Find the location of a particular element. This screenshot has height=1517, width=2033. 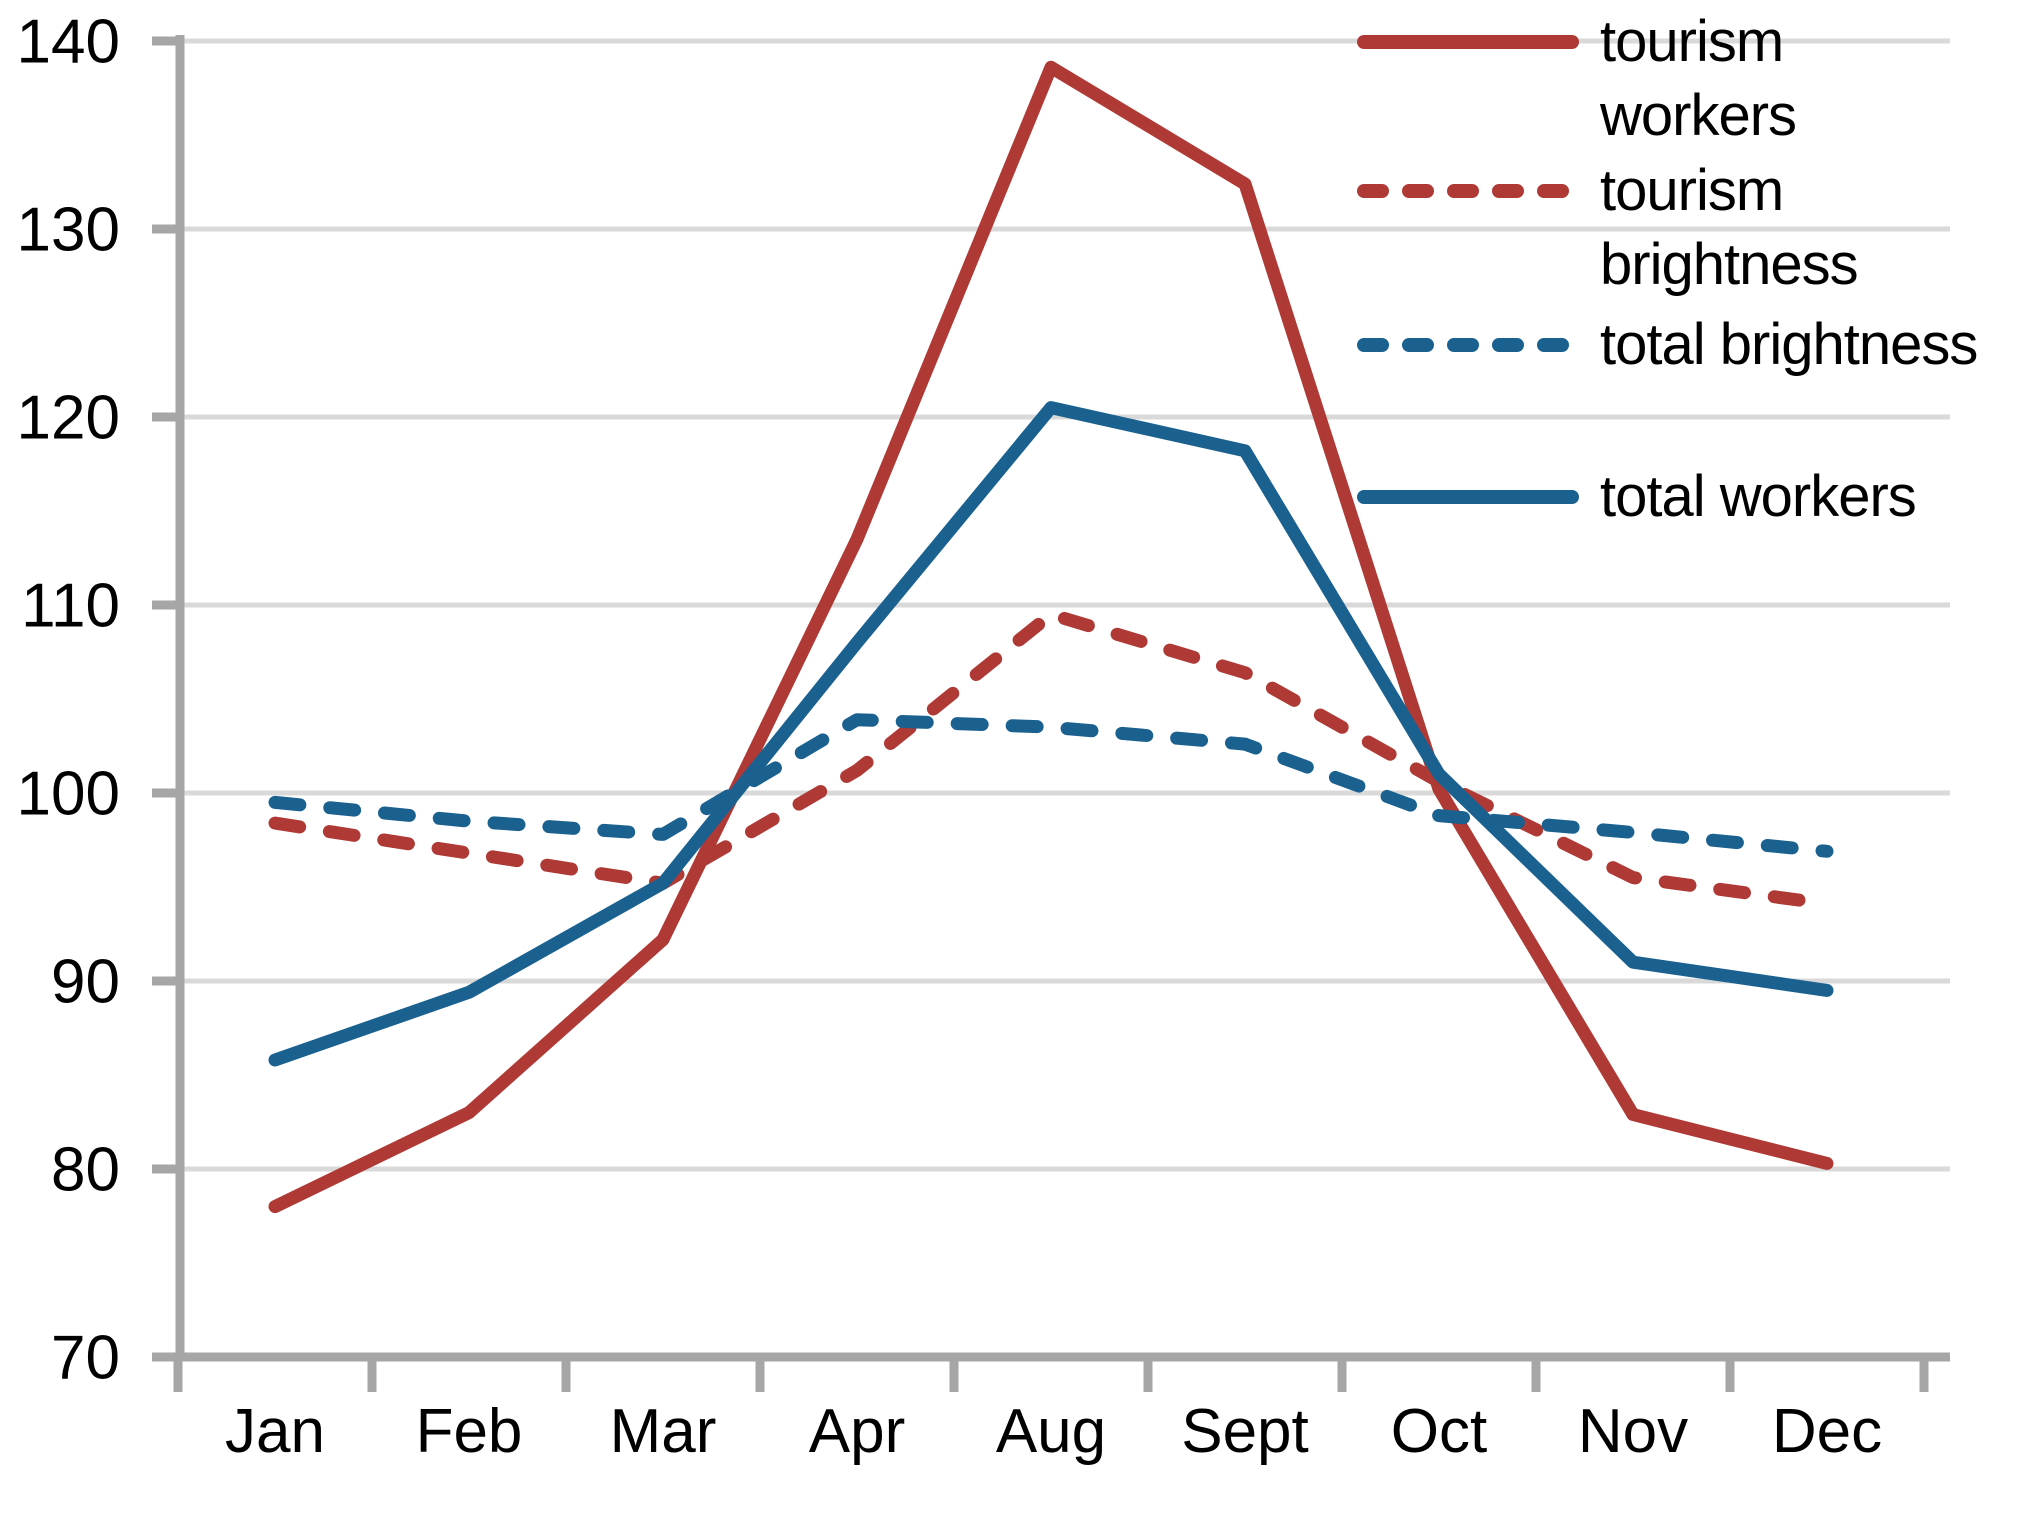

legend-label-line: workers is located at coordinates (1698, 115).